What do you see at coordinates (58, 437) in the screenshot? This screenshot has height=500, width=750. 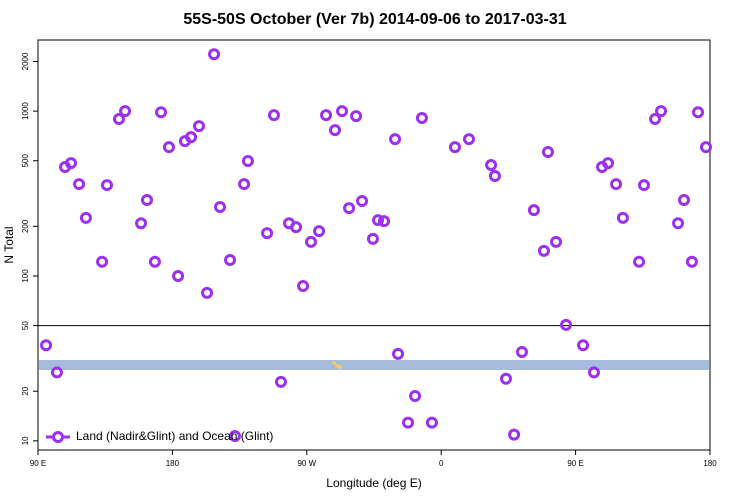 I see `legend-marker` at bounding box center [58, 437].